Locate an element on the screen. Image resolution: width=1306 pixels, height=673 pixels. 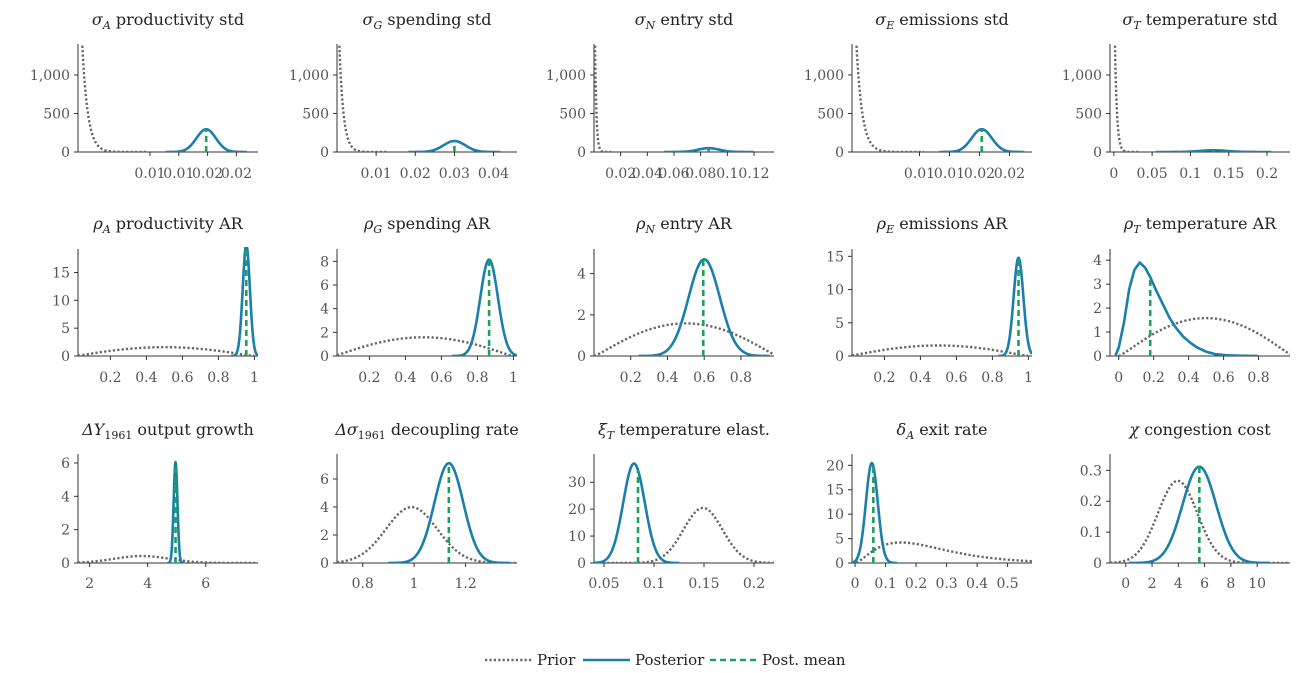
x-tick-label: 1.2 is located at coordinates (465, 584).